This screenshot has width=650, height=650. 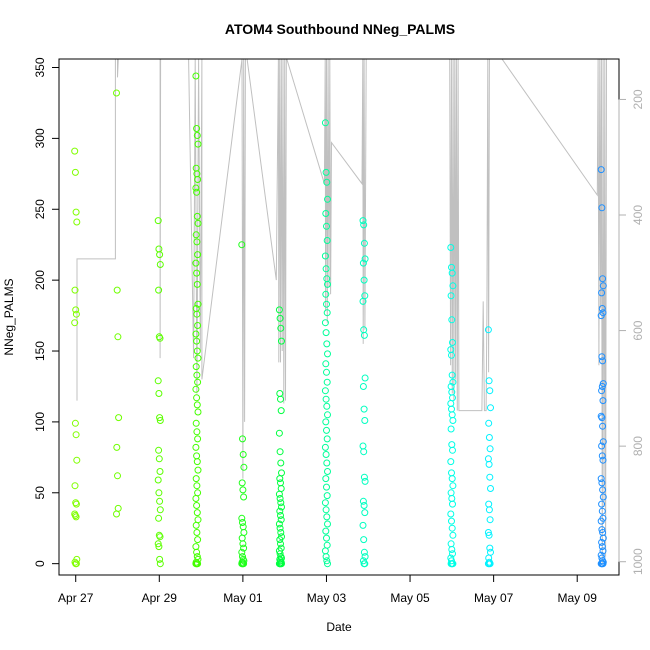 What do you see at coordinates (40, 280) in the screenshot?
I see `y-tick-label: 200` at bounding box center [40, 280].